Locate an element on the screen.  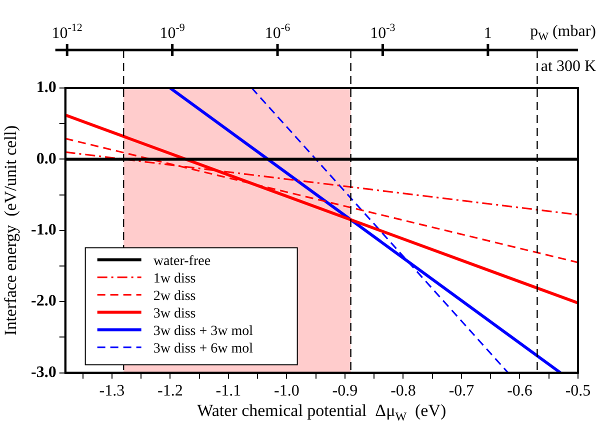
y-tick-label: -2.0 is located at coordinates (43, 301).